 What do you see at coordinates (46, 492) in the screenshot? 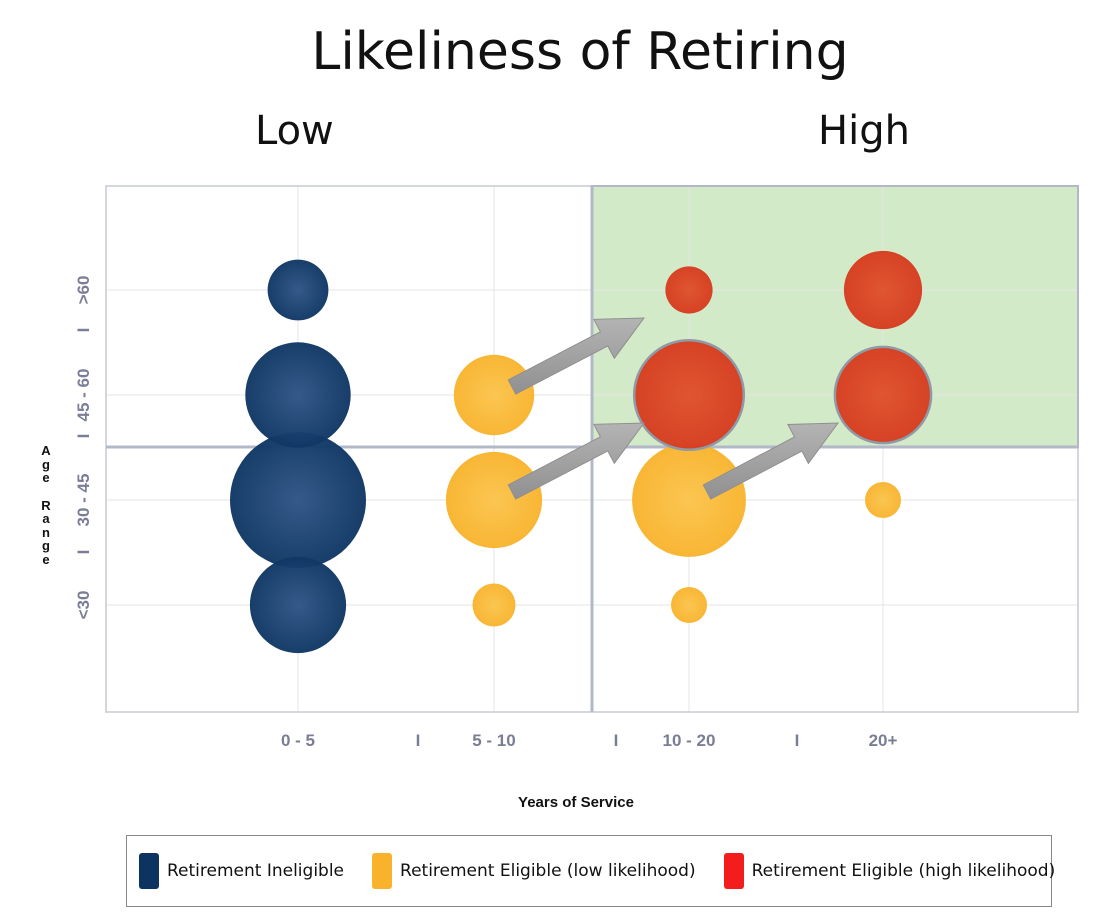
I see `y-label-gap` at bounding box center [46, 492].